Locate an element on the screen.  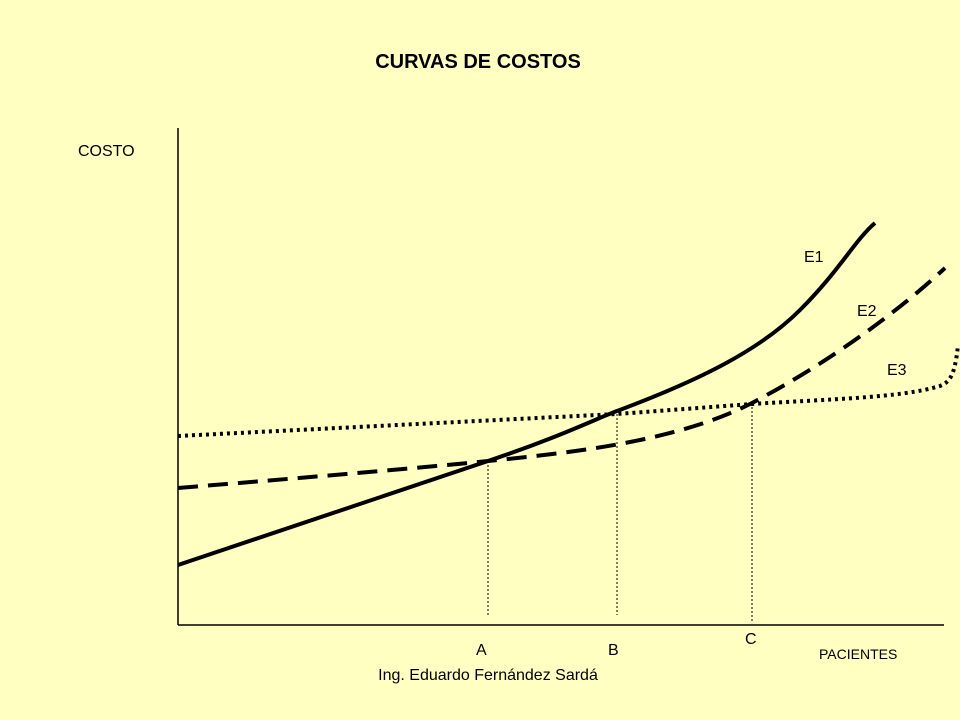
y-axis-label: COSTO is located at coordinates (106, 151).